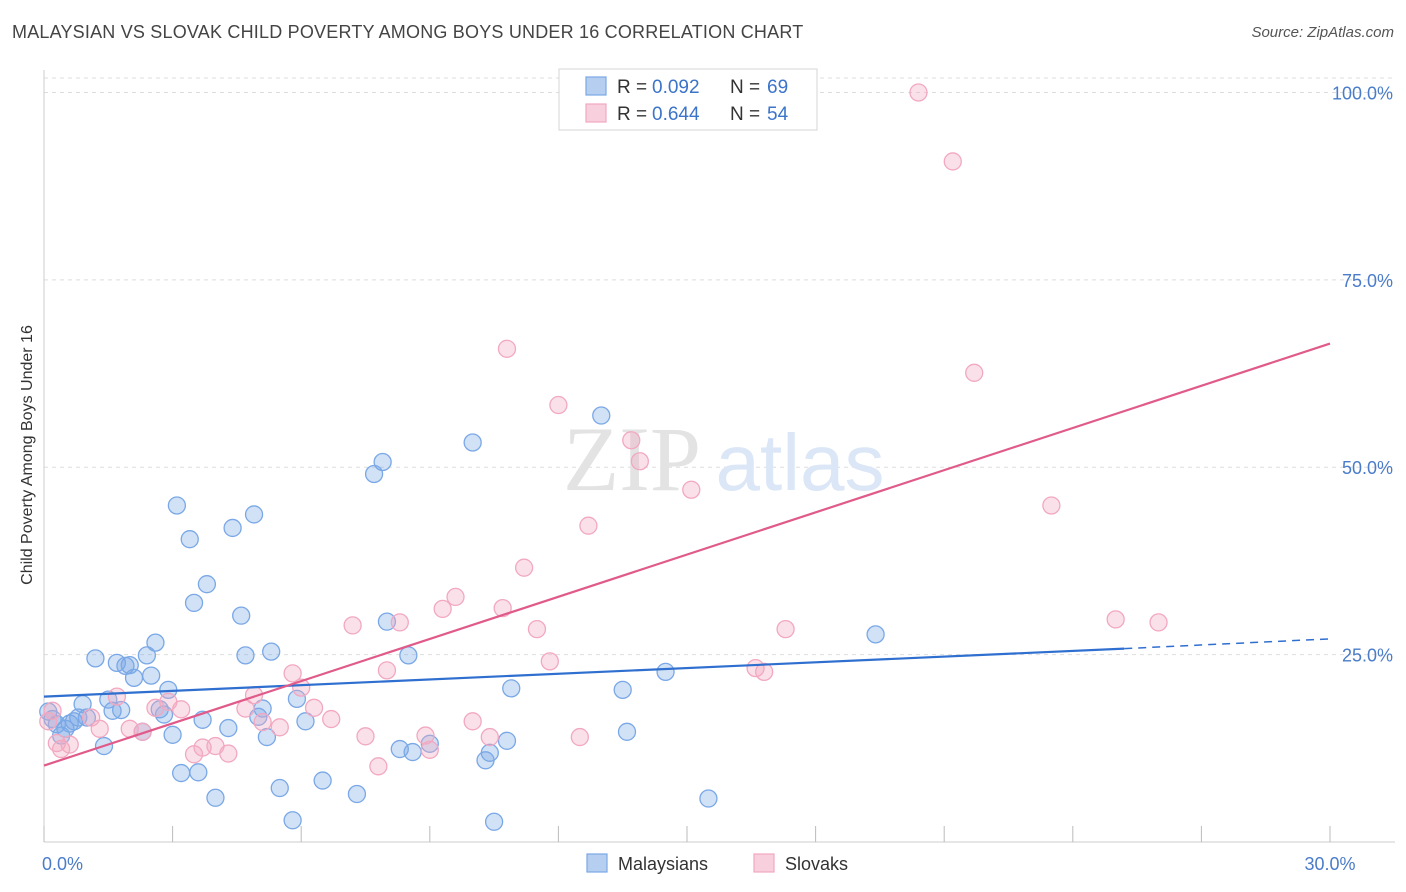  I want to click on watermark-atlas: atlas, so click(800, 462).